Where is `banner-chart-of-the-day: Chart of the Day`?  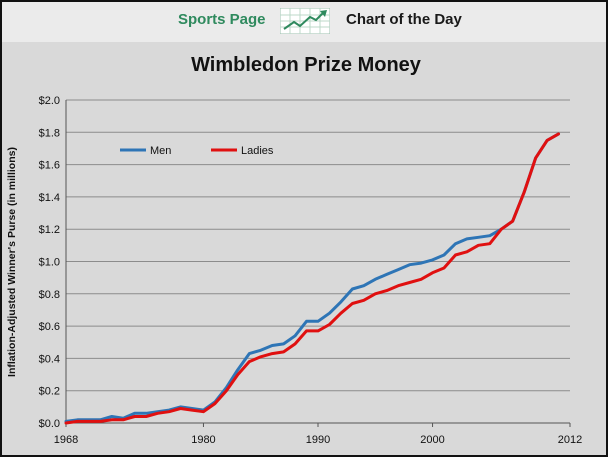
banner-chart-of-the-day: Chart of the Day is located at coordinates (404, 19).